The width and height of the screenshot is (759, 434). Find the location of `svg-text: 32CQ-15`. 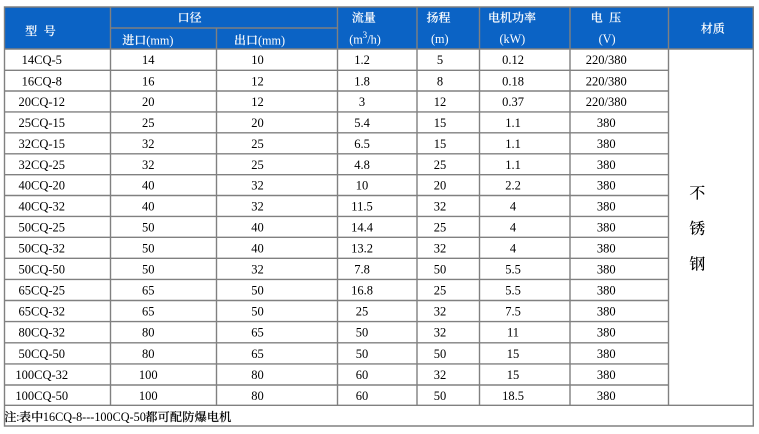

svg-text: 32CQ-15 is located at coordinates (42, 144).